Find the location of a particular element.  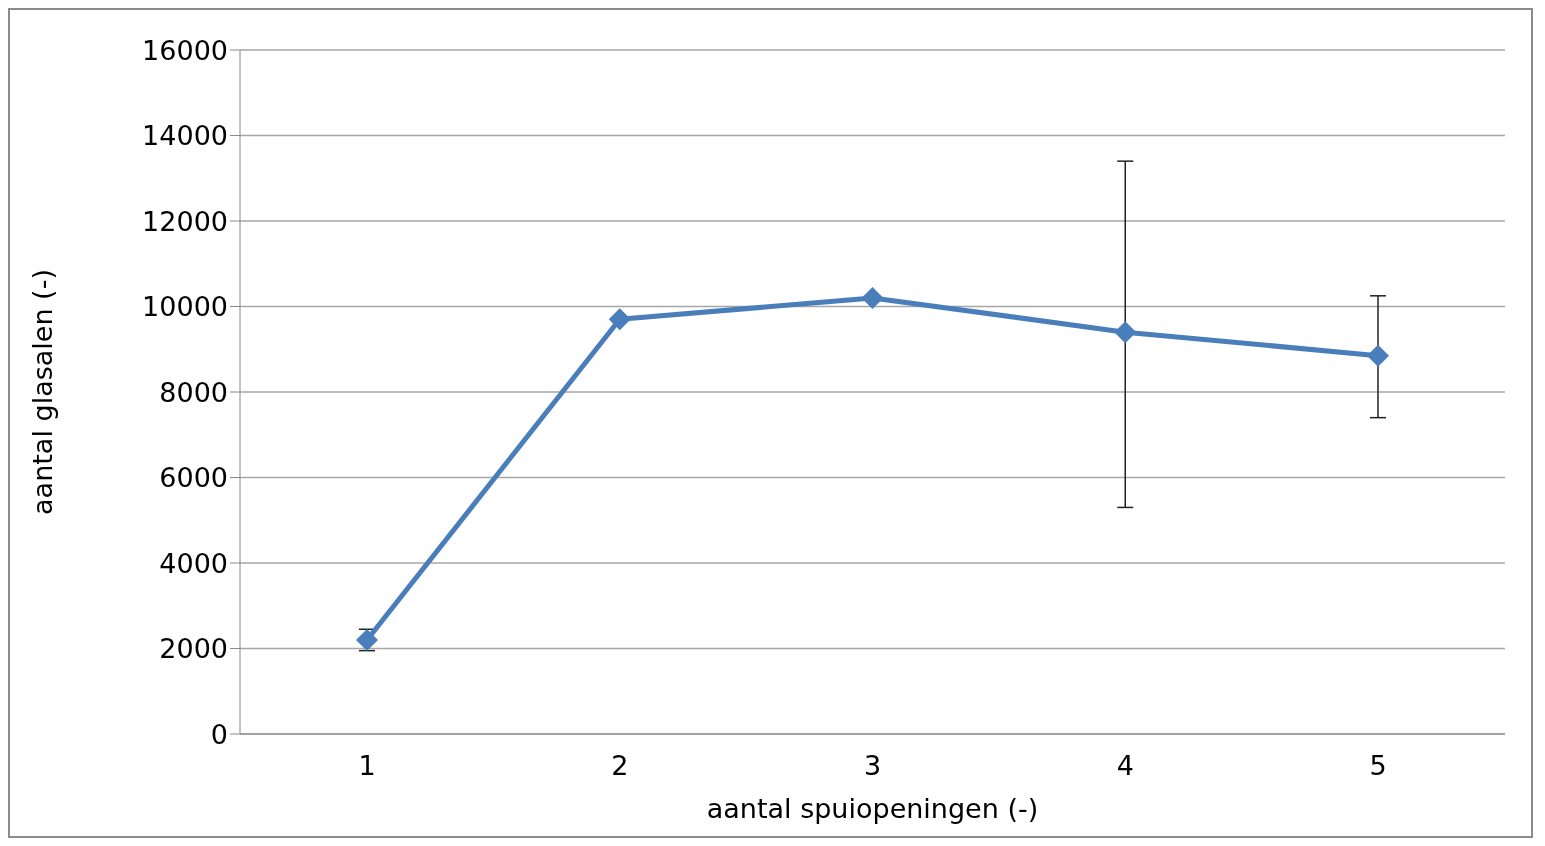

y-tick-label: 12000 is located at coordinates (185, 221).